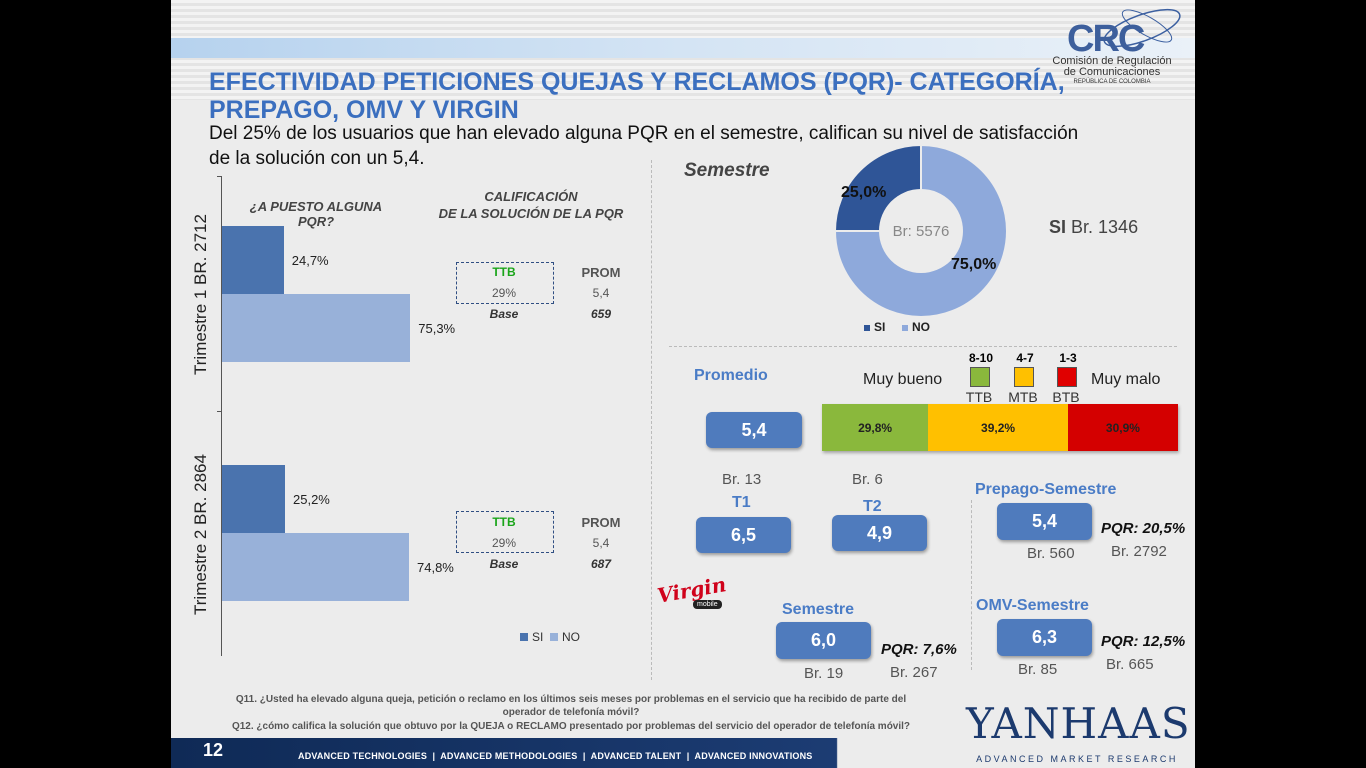 The height and width of the screenshot is (768, 1366). I want to click on q-header: ¿A PUESTO ALGUNA PQR?, so click(316, 214).